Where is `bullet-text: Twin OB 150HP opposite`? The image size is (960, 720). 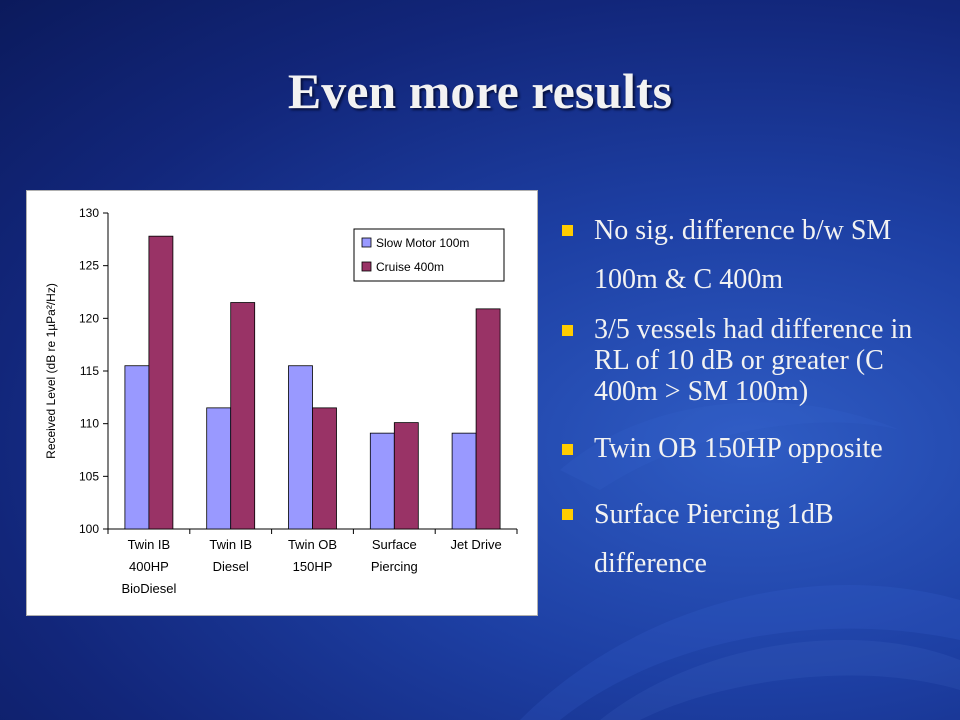 bullet-text: Twin OB 150HP opposite is located at coordinates (738, 448).